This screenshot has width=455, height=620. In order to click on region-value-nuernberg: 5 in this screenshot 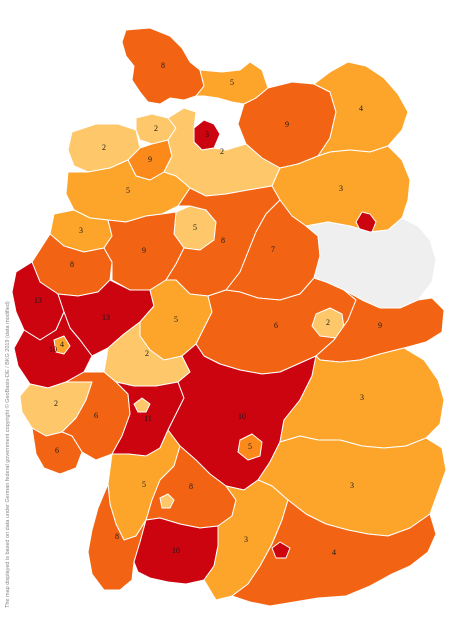, I will do `click(250, 446)`.